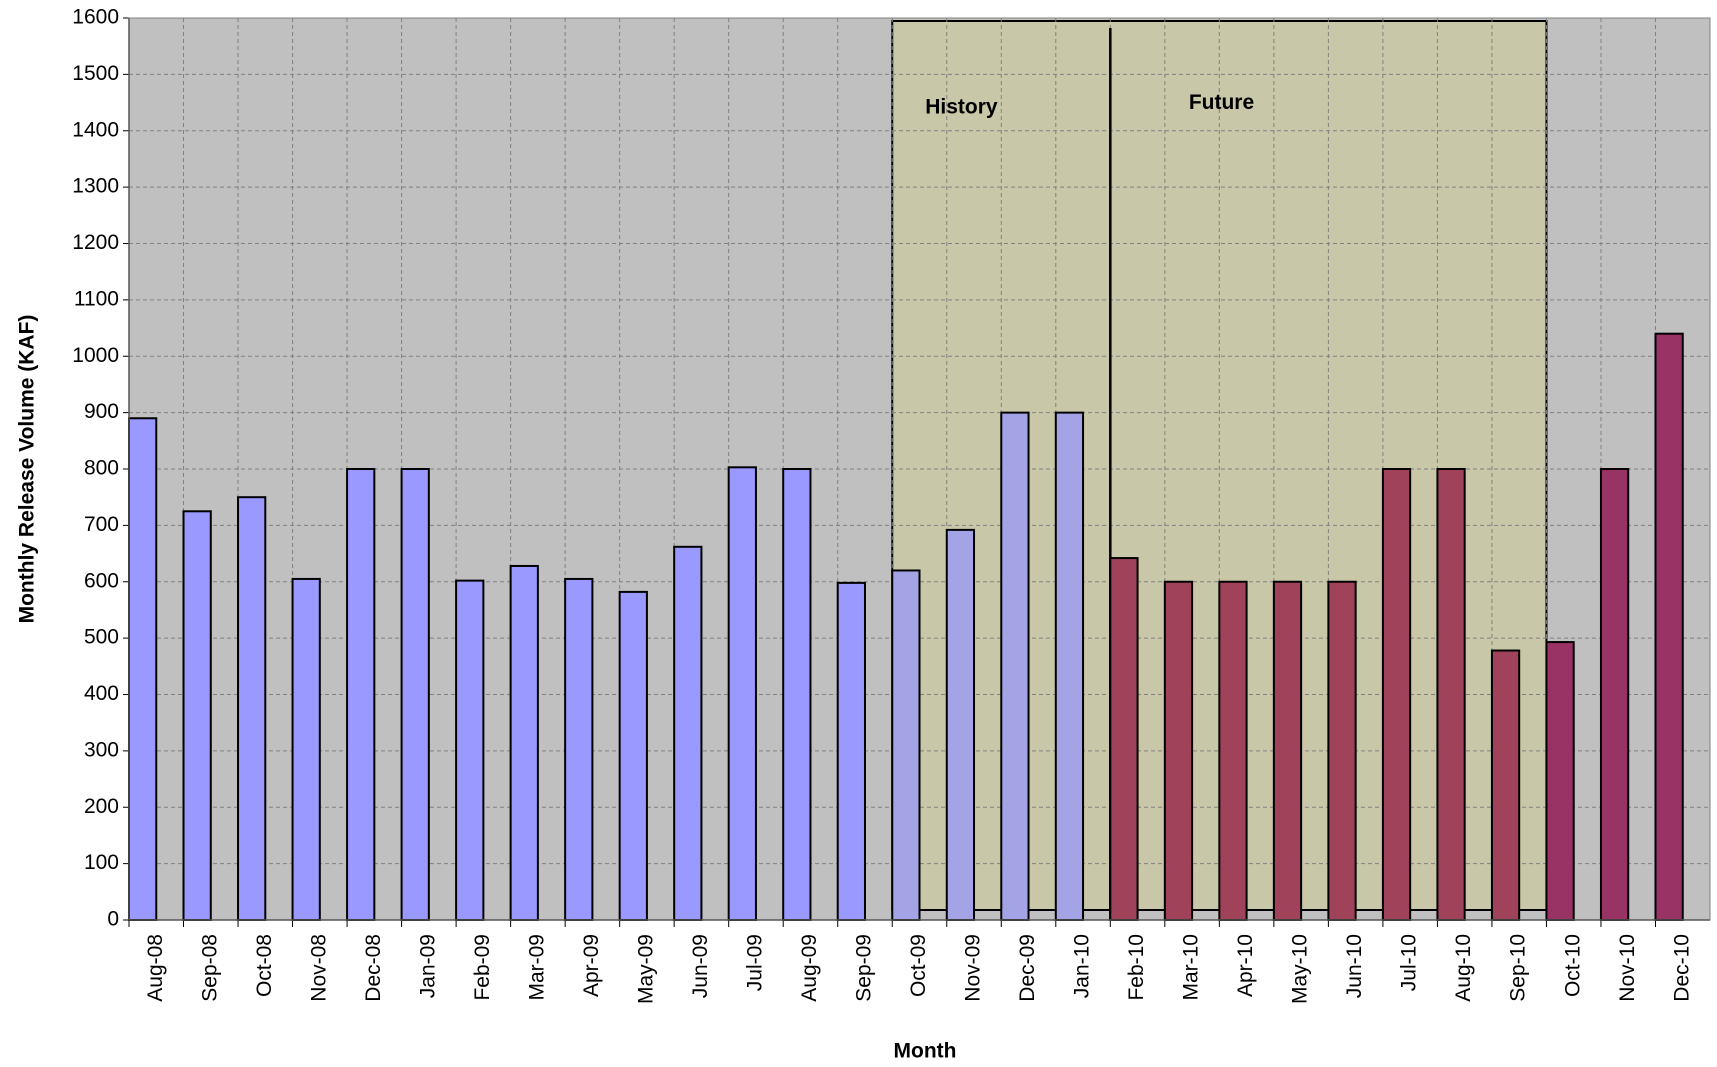  What do you see at coordinates (1518, 968) in the screenshot?
I see `x-tick-label: Sep-10` at bounding box center [1518, 968].